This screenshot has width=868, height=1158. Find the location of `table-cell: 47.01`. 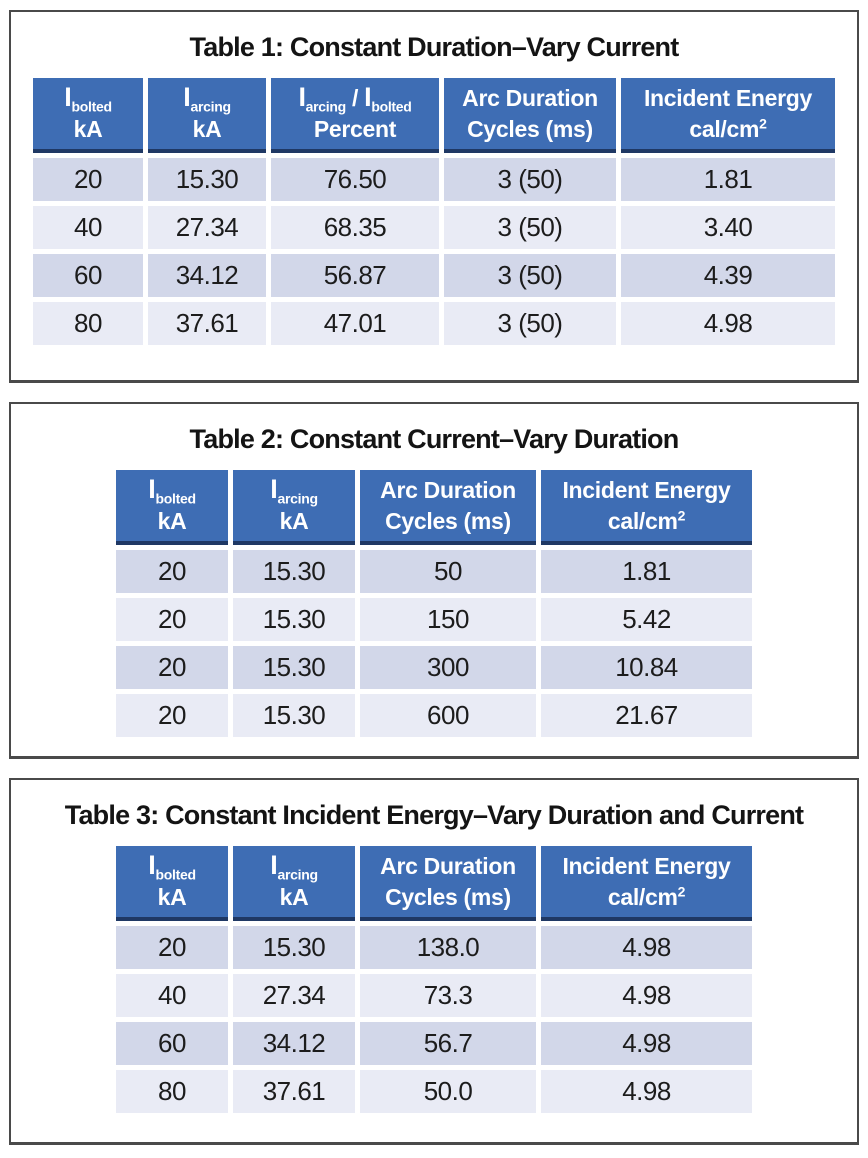

table-cell: 47.01 is located at coordinates (355, 323).